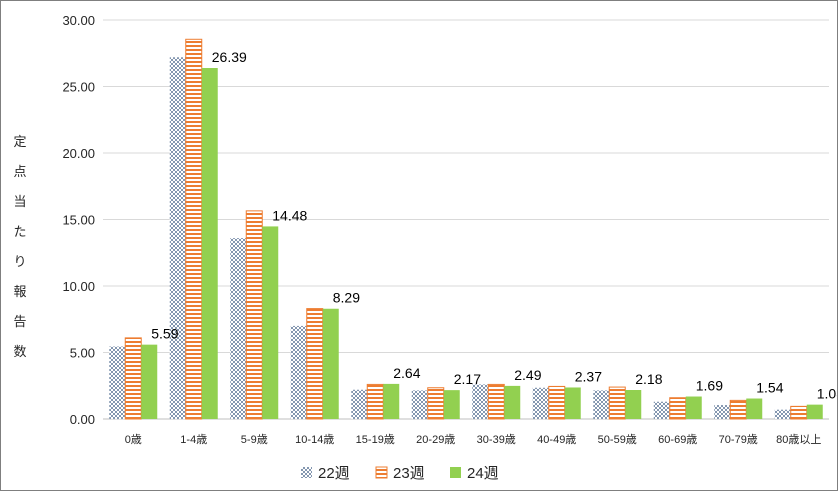  Describe the element at coordinates (254, 315) in the screenshot. I see `bar-23週-5-9歳` at that location.